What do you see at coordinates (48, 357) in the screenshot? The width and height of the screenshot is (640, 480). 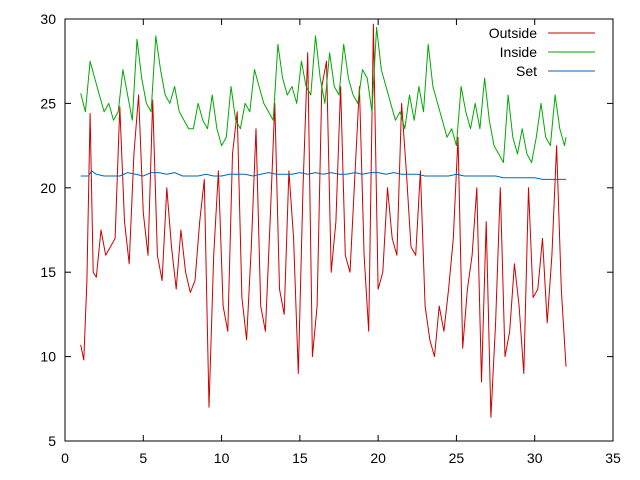 I see `y-tick-label: 10` at bounding box center [48, 357].